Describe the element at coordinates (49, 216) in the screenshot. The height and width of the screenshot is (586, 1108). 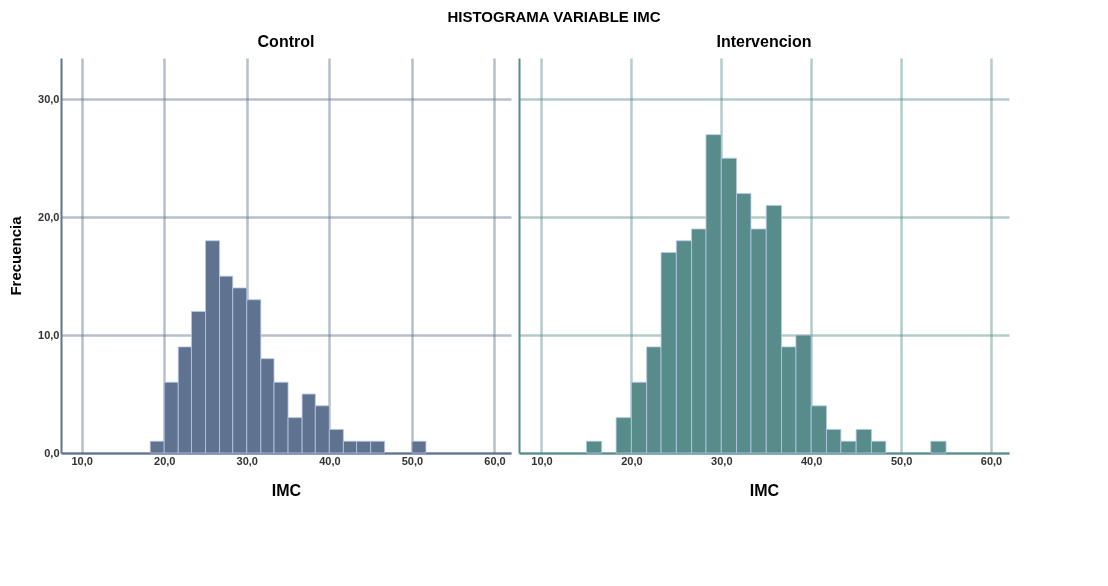
I see `y-tick-label: 20,0` at that location.